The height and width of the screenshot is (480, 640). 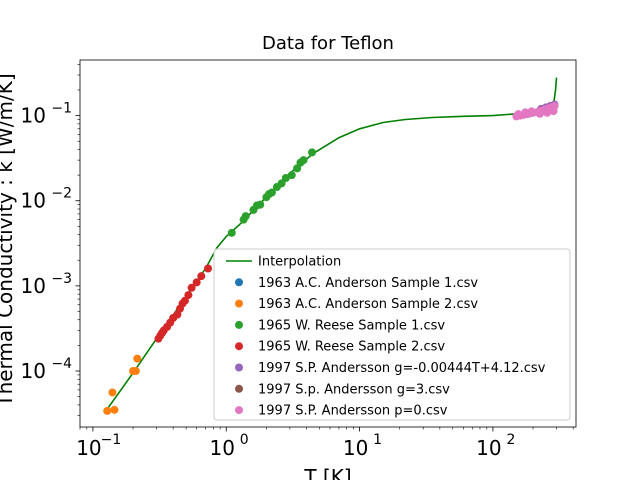 I want to click on x-tick-exponent: −1, so click(x=111, y=440).